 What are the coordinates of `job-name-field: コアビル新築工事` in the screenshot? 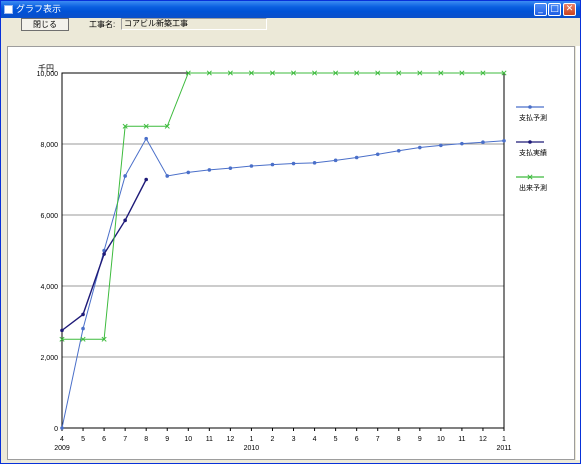 It's located at (194, 24).